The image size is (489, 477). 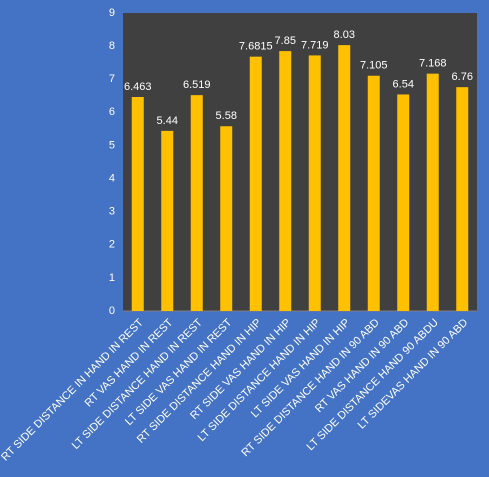 I want to click on data-label: 6.463, so click(x=138, y=87).